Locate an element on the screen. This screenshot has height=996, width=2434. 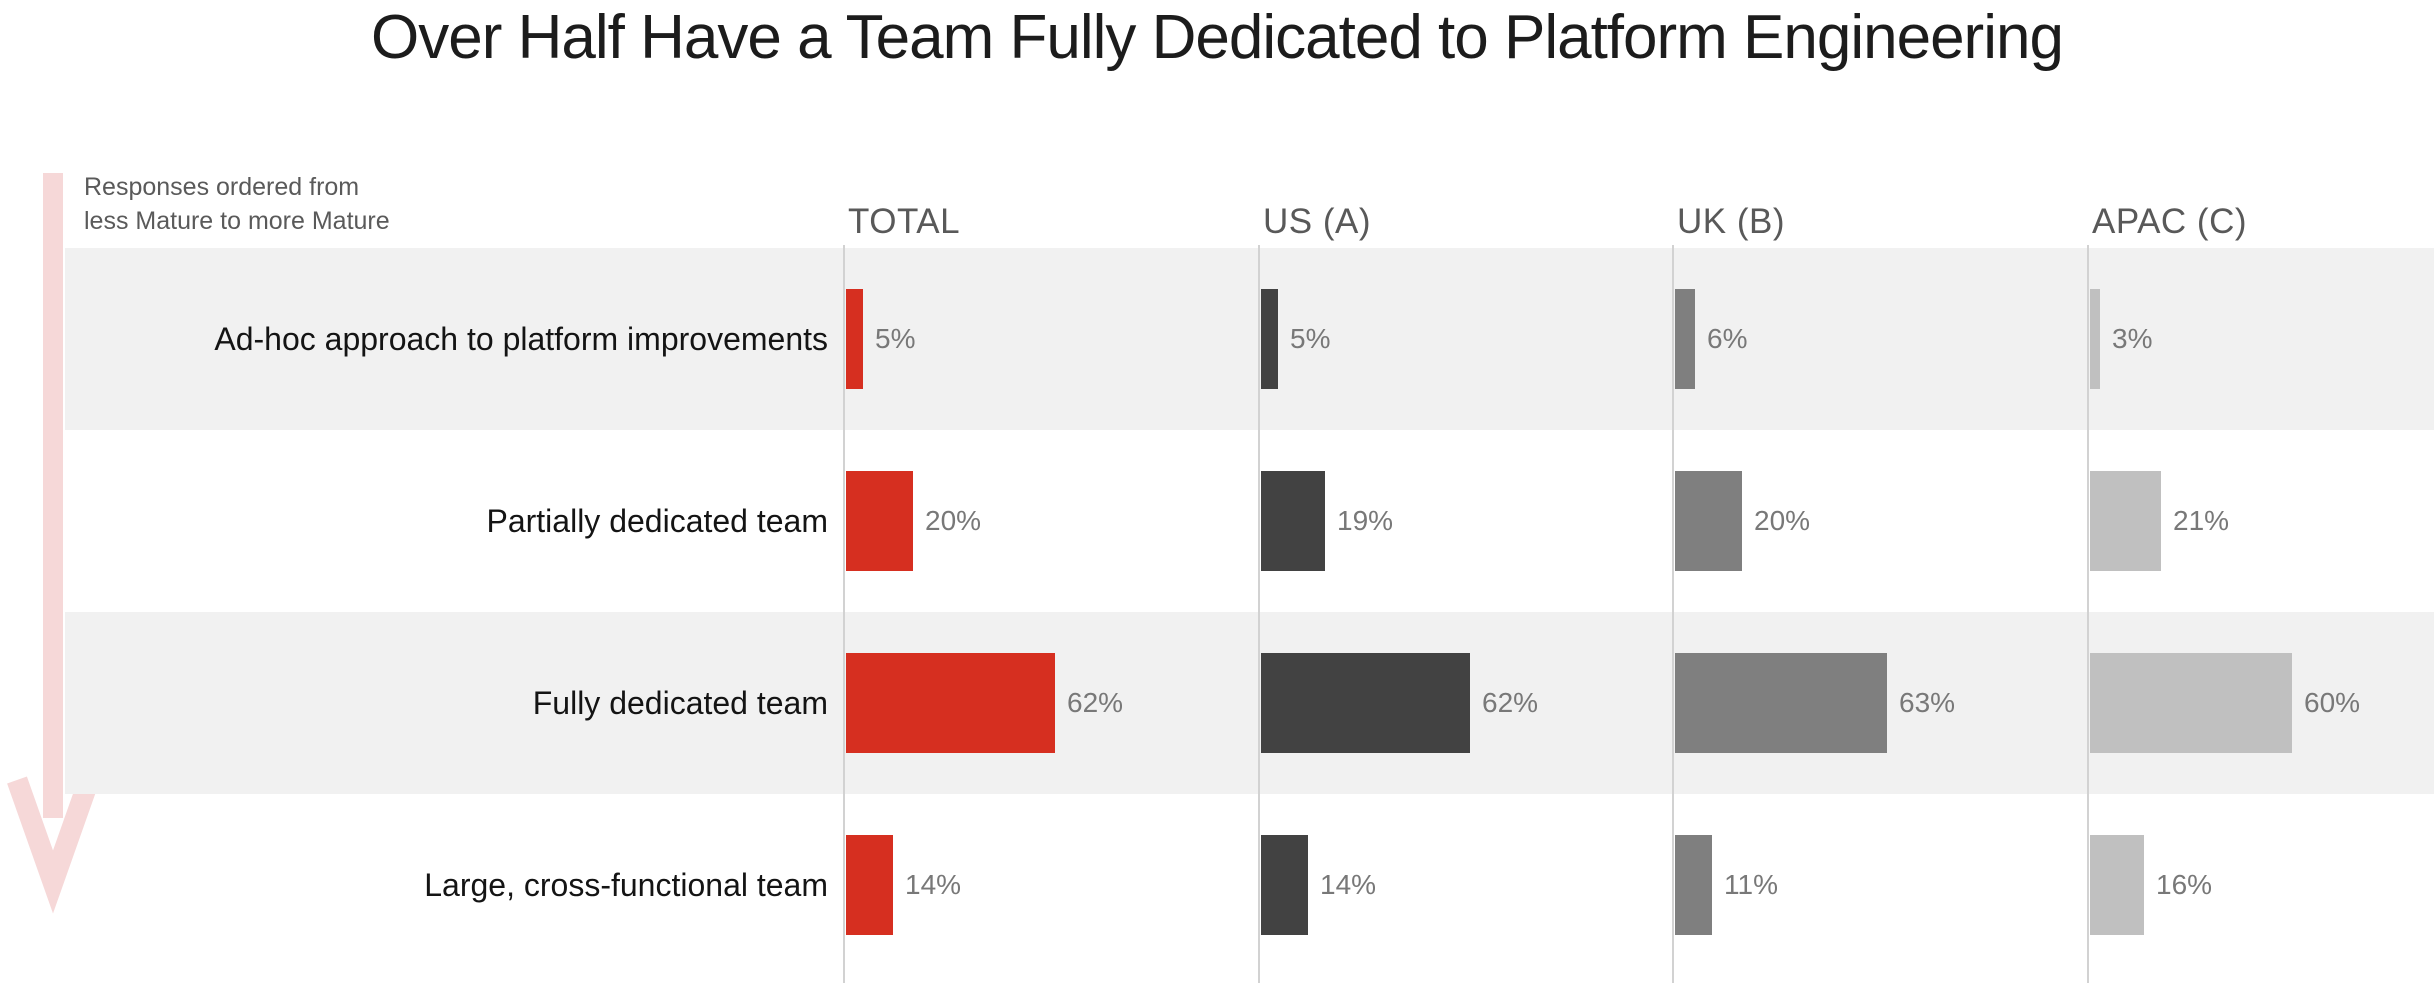
column-header: TOTAL is located at coordinates (904, 221).